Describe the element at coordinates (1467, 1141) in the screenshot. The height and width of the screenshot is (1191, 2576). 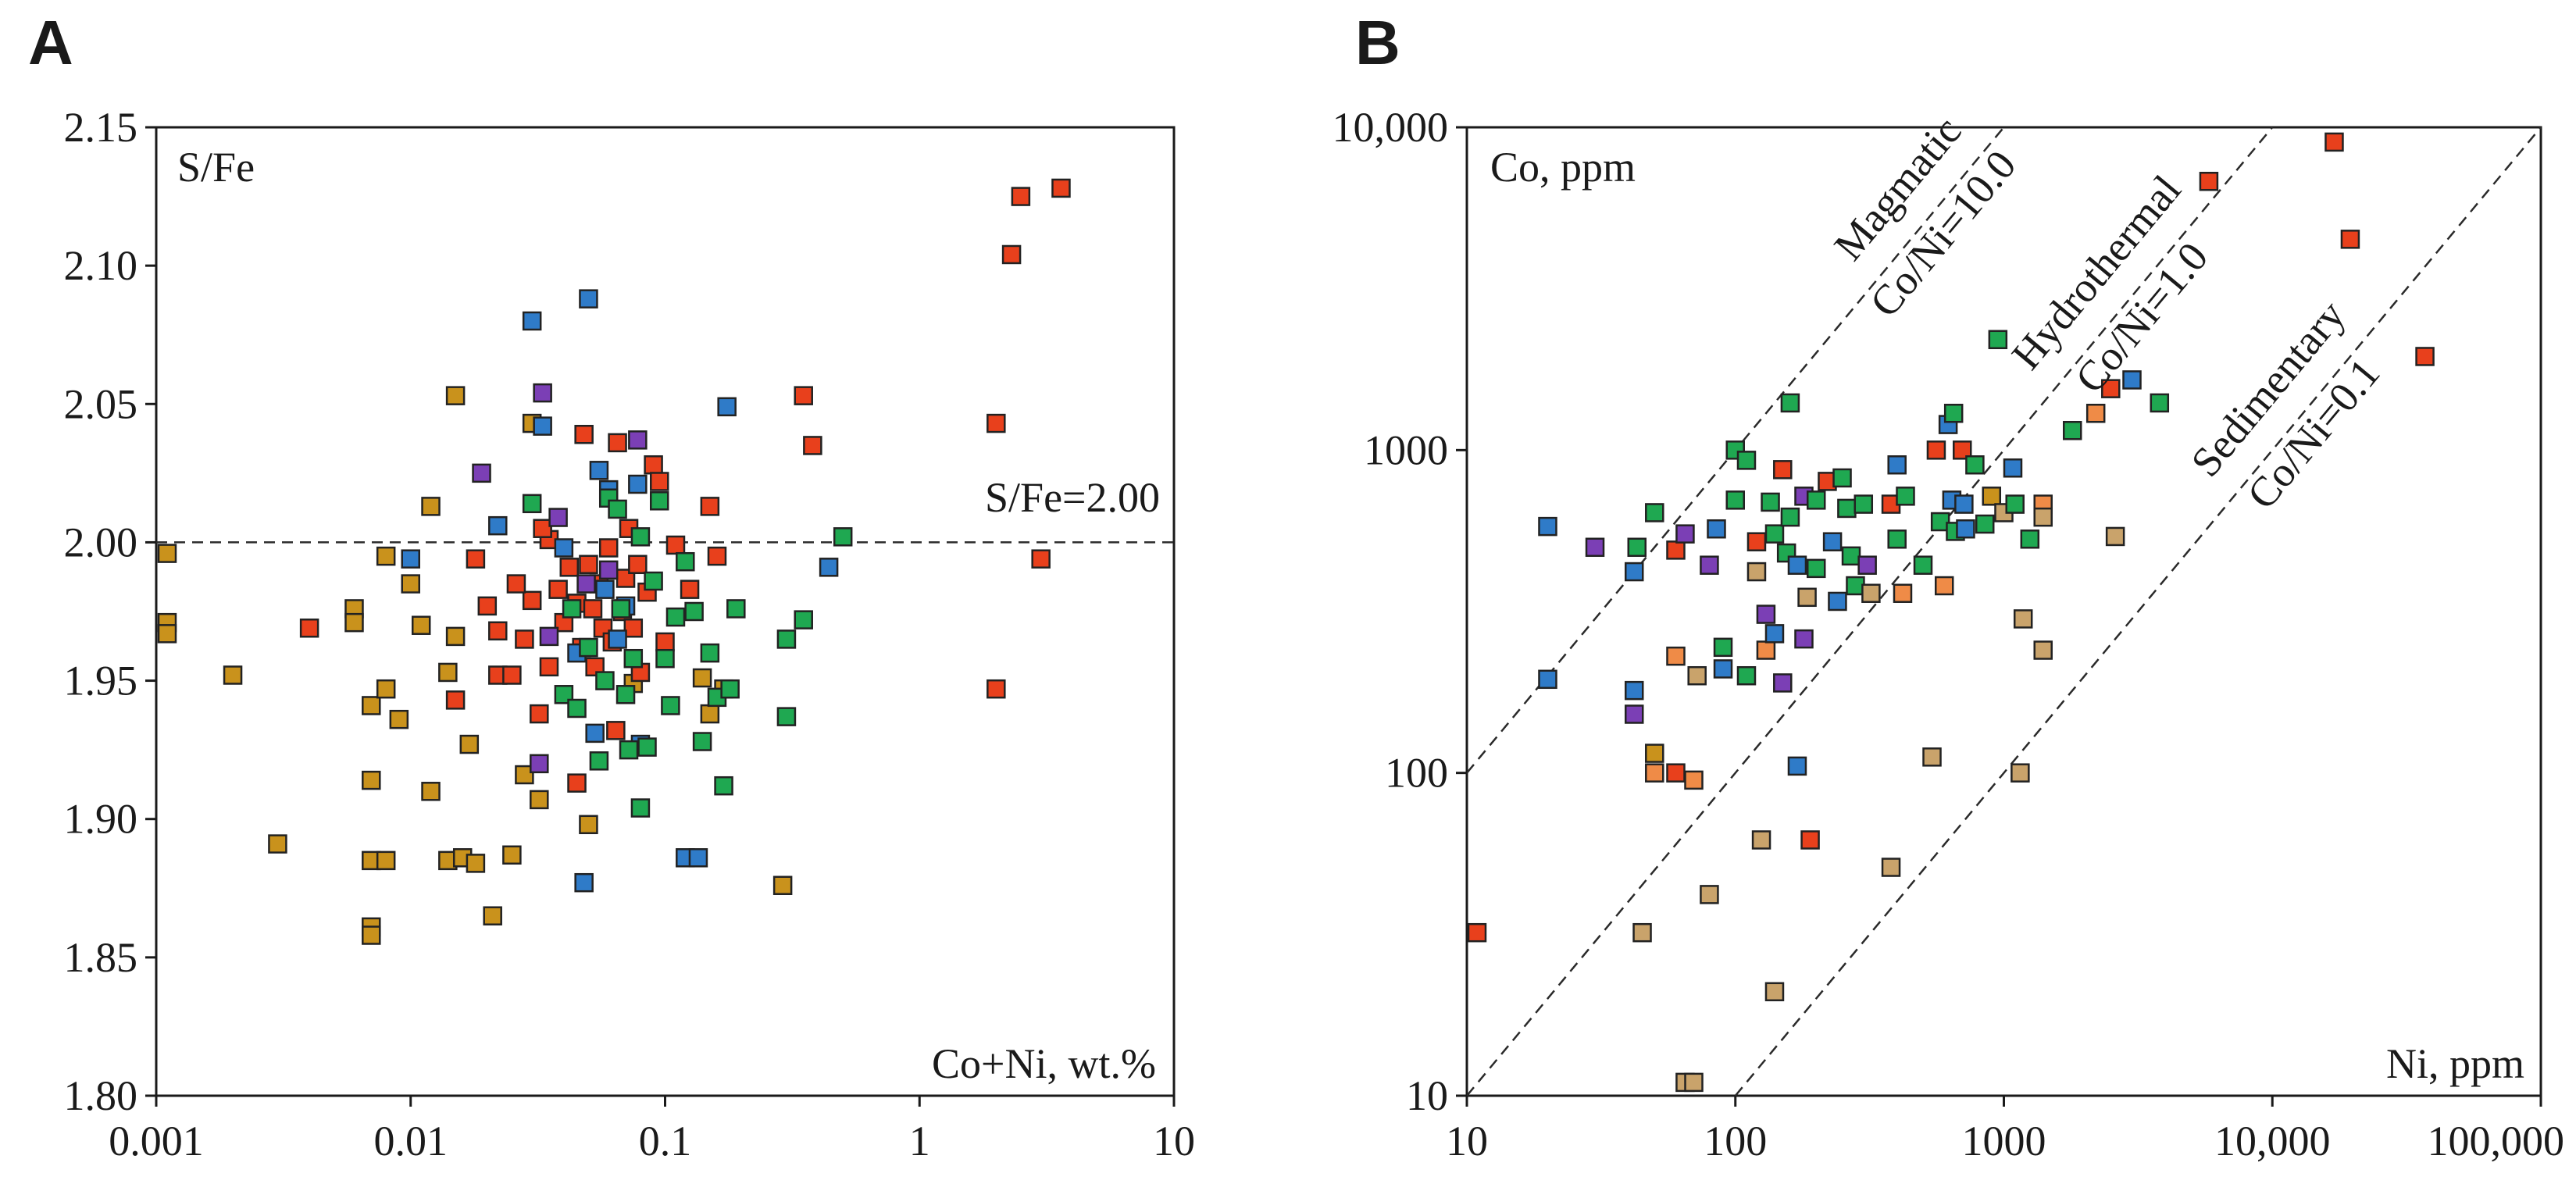
I see `panel-b-x-tick-label: 10` at that location.